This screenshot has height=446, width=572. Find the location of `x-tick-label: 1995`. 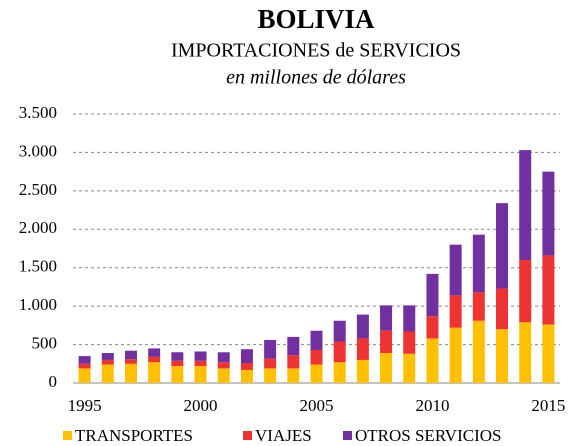

x-tick-label: 1995 is located at coordinates (85, 405).